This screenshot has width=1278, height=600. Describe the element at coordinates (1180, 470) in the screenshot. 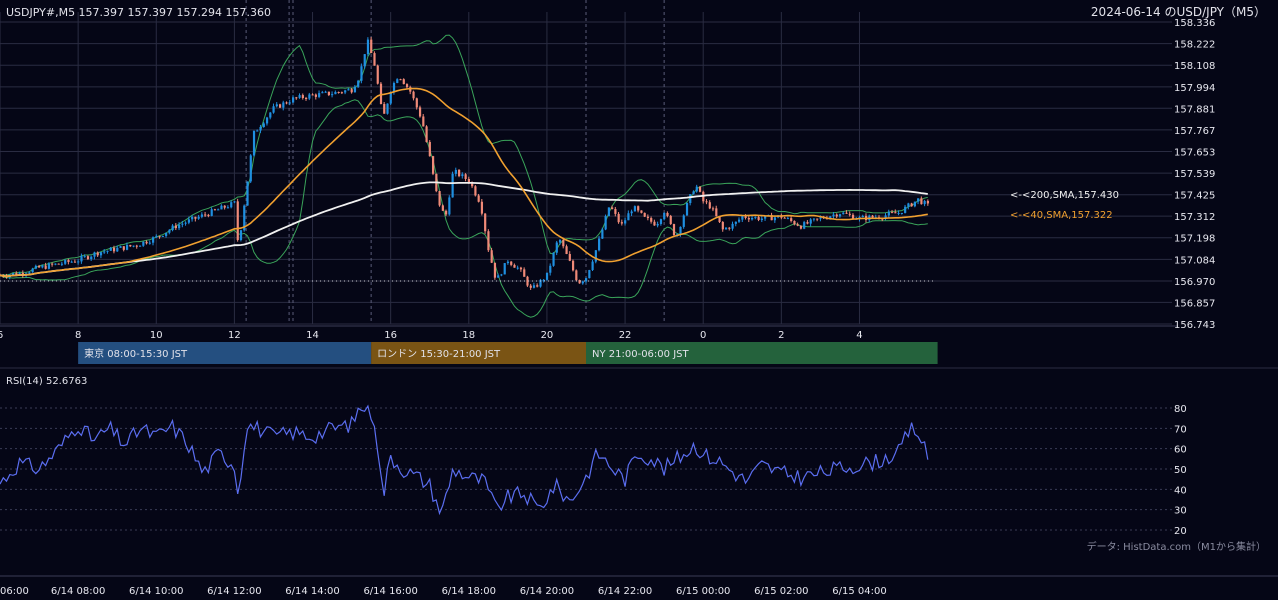

I see `rsi-axis: 80 70 60 50 40 30 20` at that location.